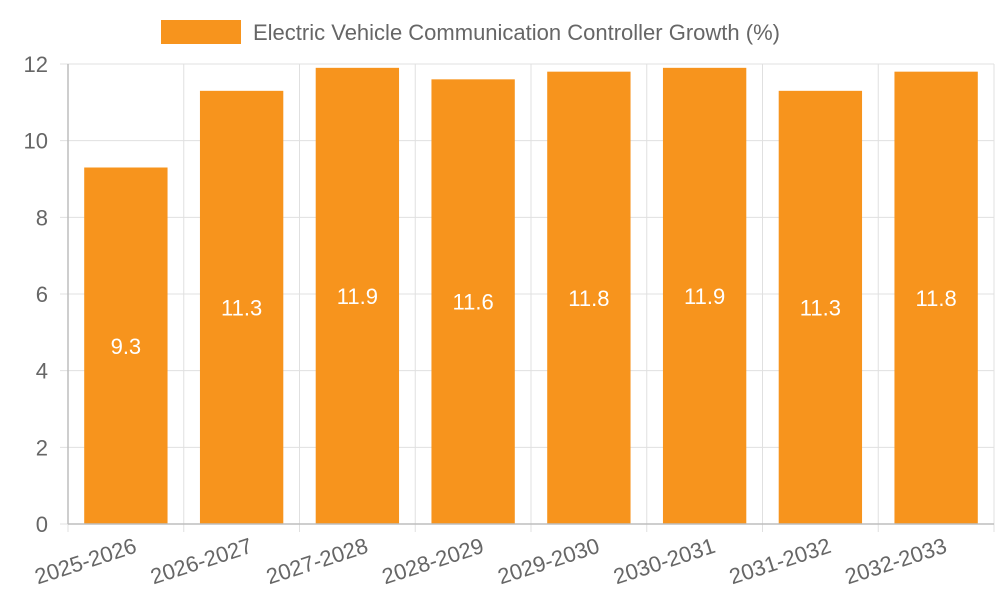  Describe the element at coordinates (201, 32) in the screenshot. I see `legend-swatch` at that location.